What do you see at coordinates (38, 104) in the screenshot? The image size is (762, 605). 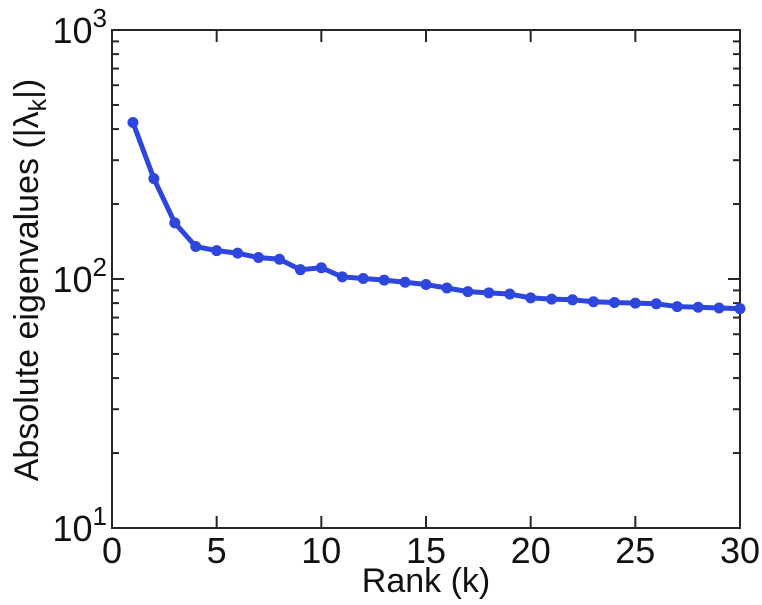 I see `y-axis-label-subscript: k` at bounding box center [38, 104].